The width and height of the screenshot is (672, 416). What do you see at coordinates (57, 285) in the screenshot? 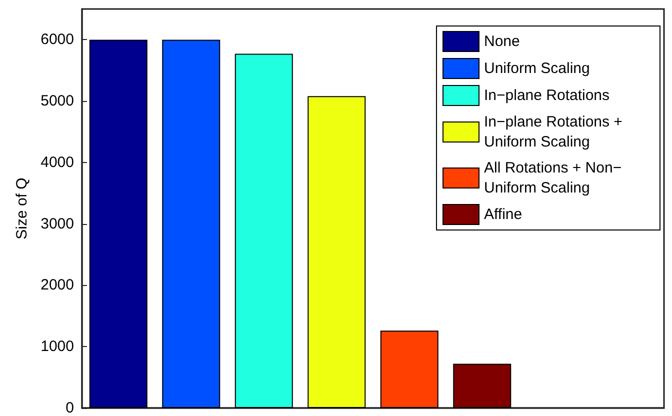
I see `y-tick-label: 2000` at bounding box center [57, 285].